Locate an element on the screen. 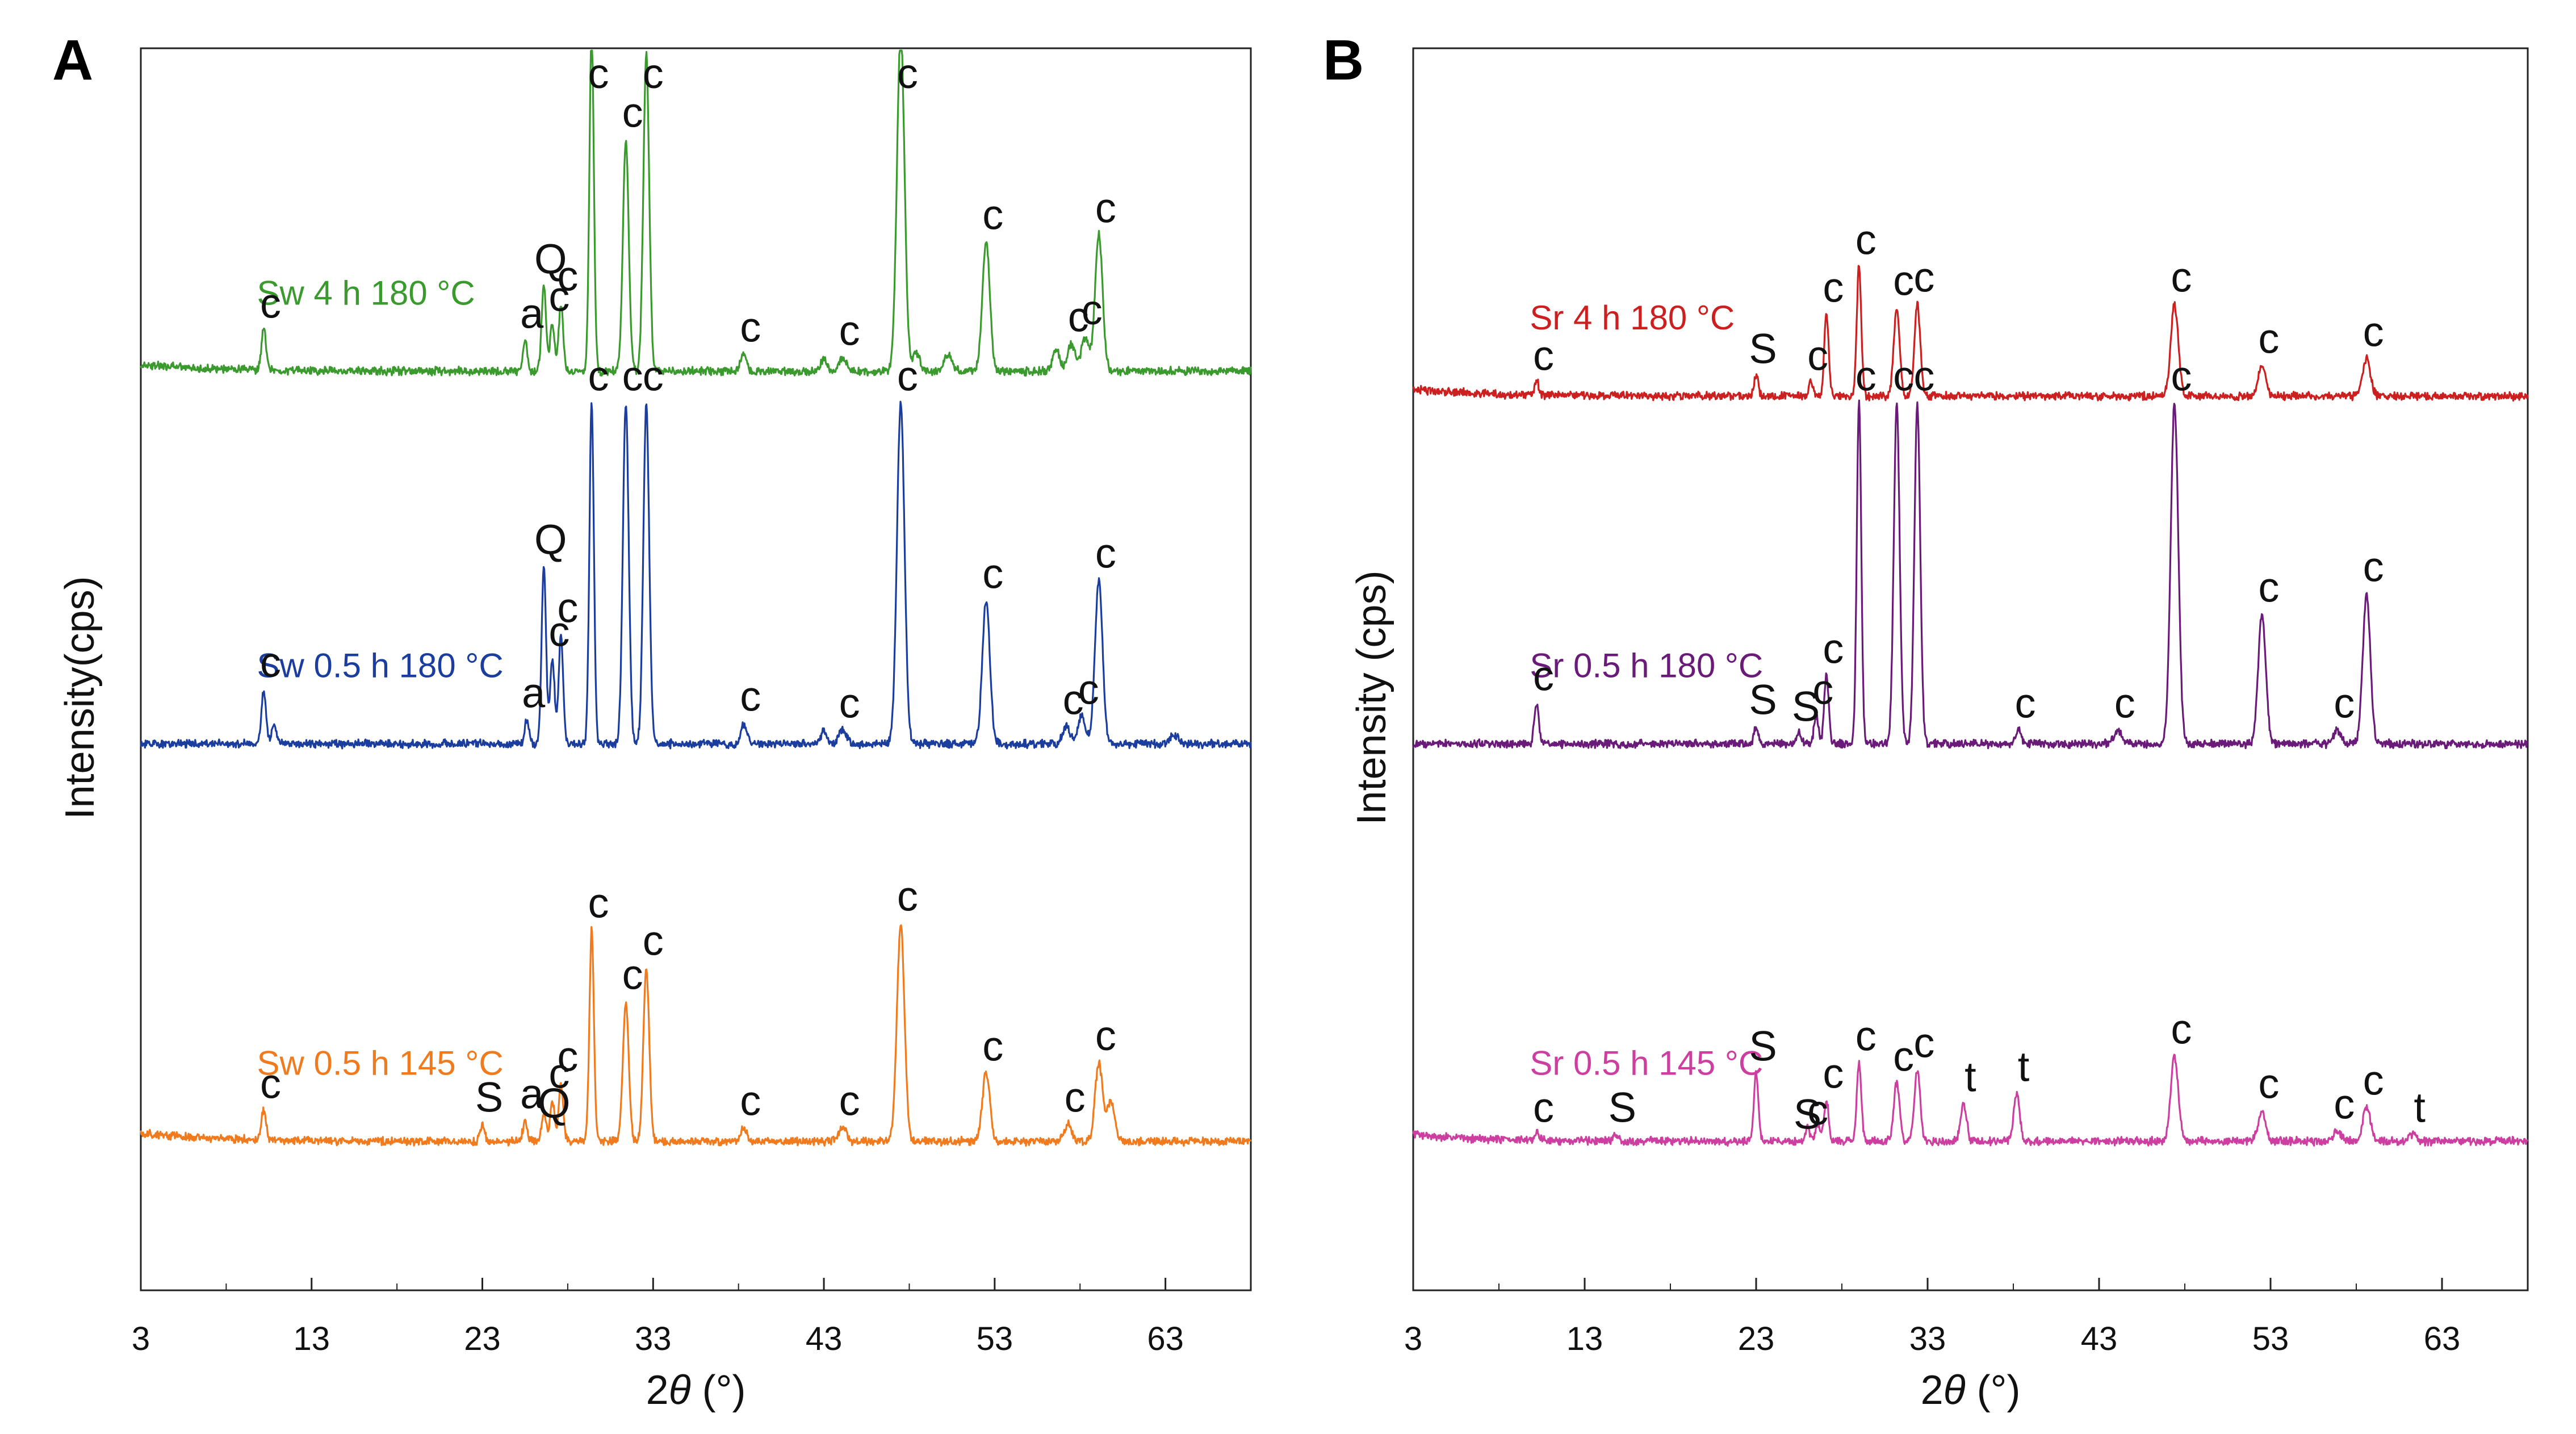 The width and height of the screenshot is (2576, 1434). series-name-label: Sw 0.5 h 145 °C is located at coordinates (380, 1063).